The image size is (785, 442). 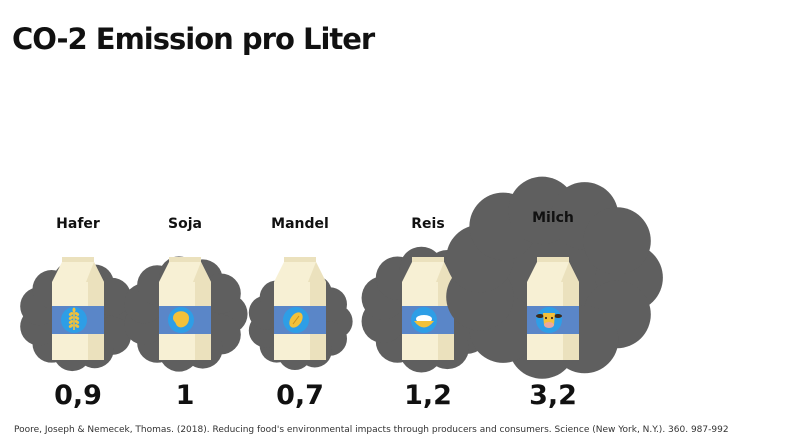 What do you see at coordinates (427, 224) in the screenshot?
I see `category-label-reis: Reis` at bounding box center [427, 224].